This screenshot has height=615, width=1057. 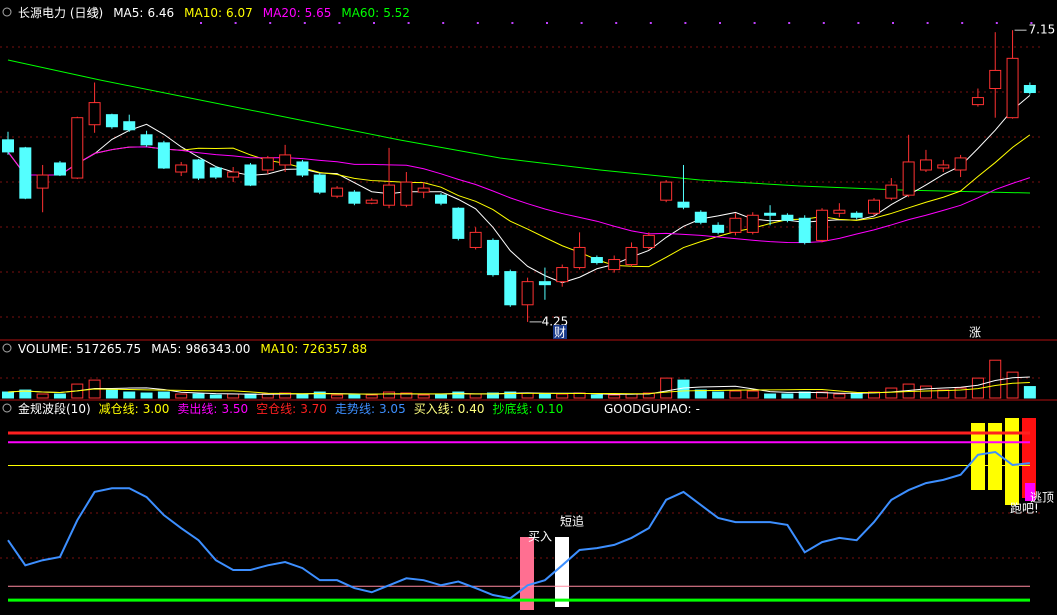 I want to click on header-item: 0.10, so click(x=550, y=409).